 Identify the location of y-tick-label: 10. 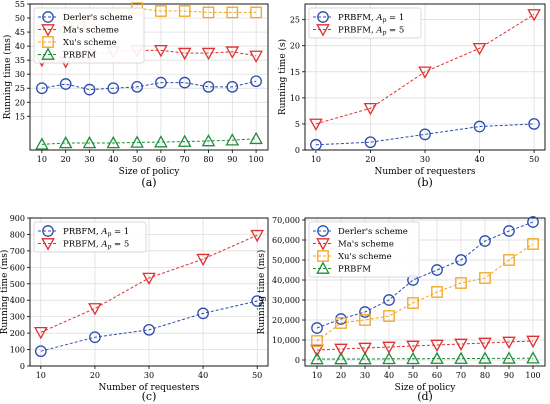
(295, 98).